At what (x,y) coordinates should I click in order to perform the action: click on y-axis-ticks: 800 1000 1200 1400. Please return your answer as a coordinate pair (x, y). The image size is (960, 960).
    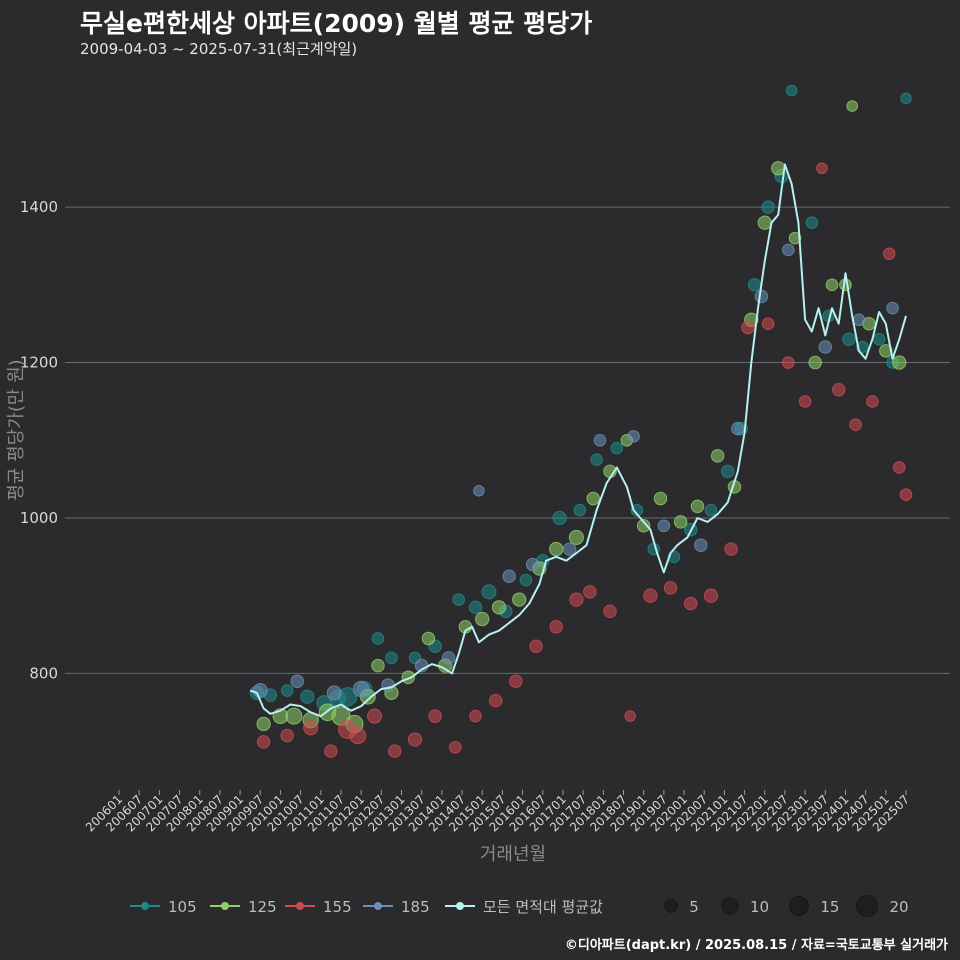
    Looking at the image, I should click on (39, 440).